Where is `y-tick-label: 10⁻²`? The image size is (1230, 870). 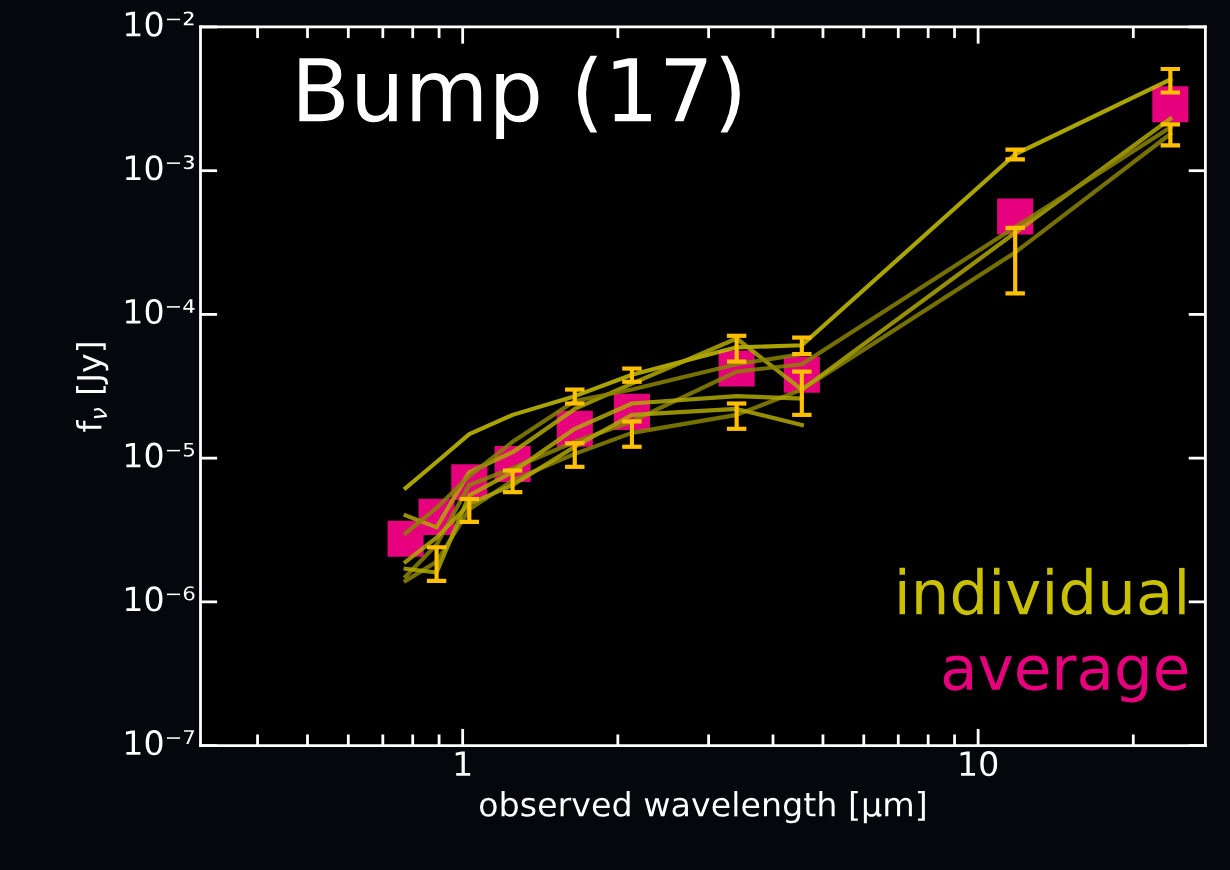
y-tick-label: 10⁻² is located at coordinates (159, 24).